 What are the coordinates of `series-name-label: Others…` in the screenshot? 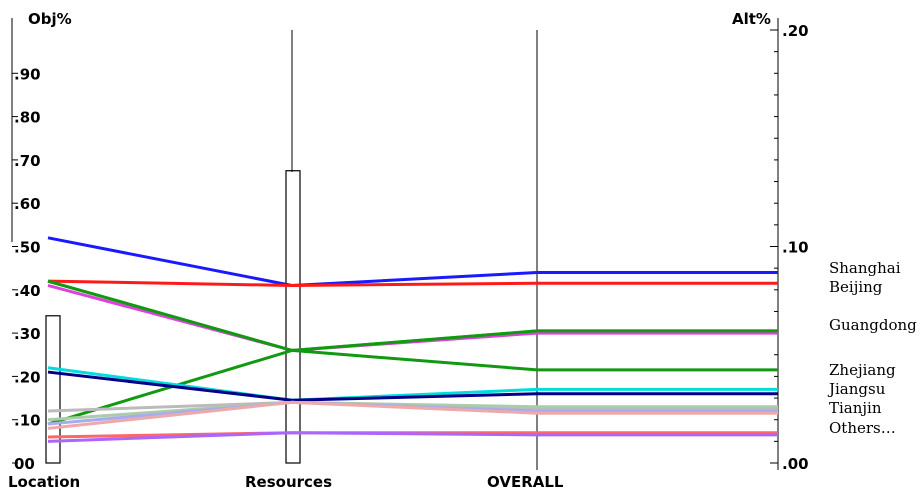 It's located at (862, 428).